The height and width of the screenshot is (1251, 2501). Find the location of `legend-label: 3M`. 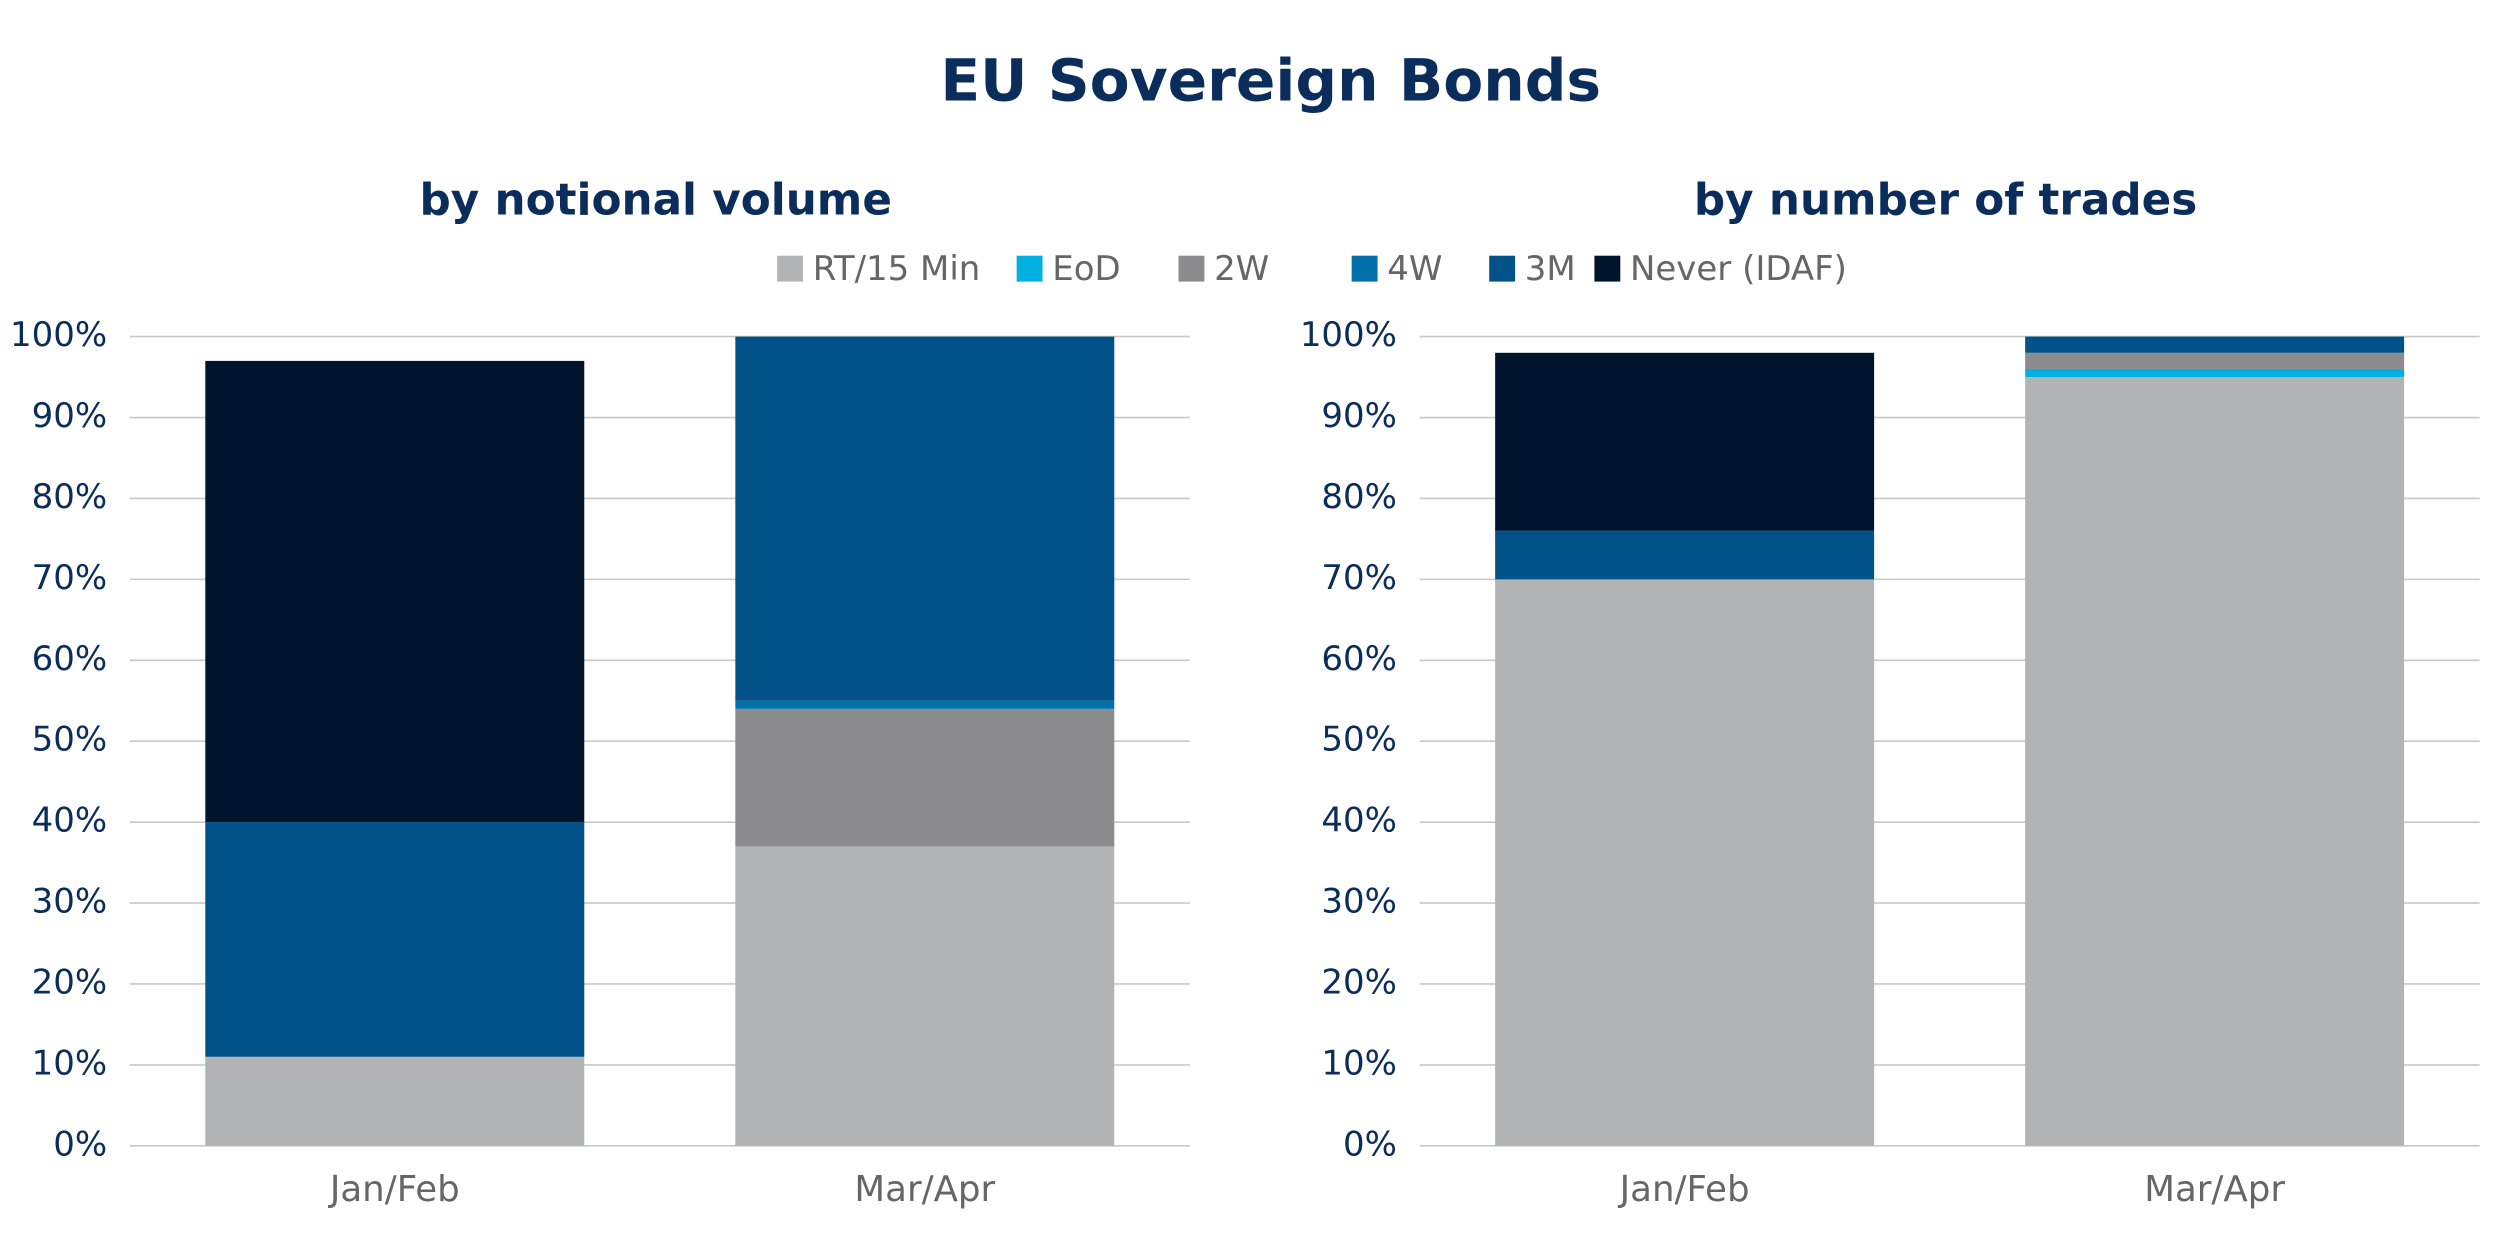

legend-label: 3M is located at coordinates (1550, 269).